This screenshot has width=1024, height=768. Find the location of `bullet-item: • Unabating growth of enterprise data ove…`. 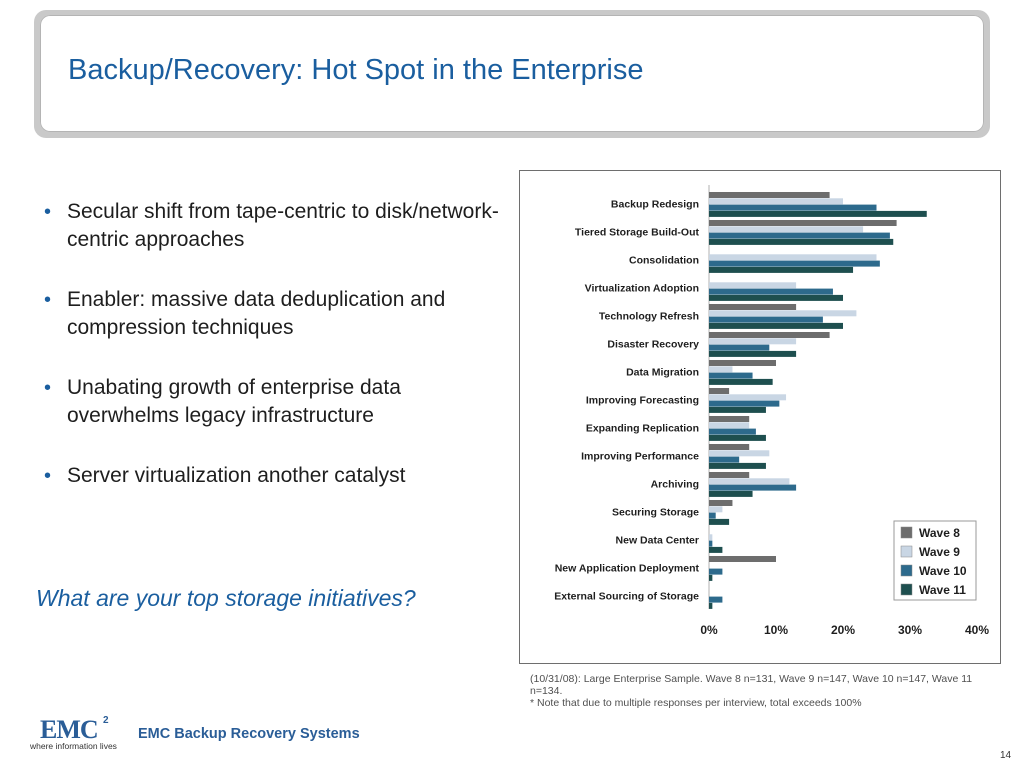

bullet-item: • Unabating growth of enterprise data ove… is located at coordinates (274, 402).